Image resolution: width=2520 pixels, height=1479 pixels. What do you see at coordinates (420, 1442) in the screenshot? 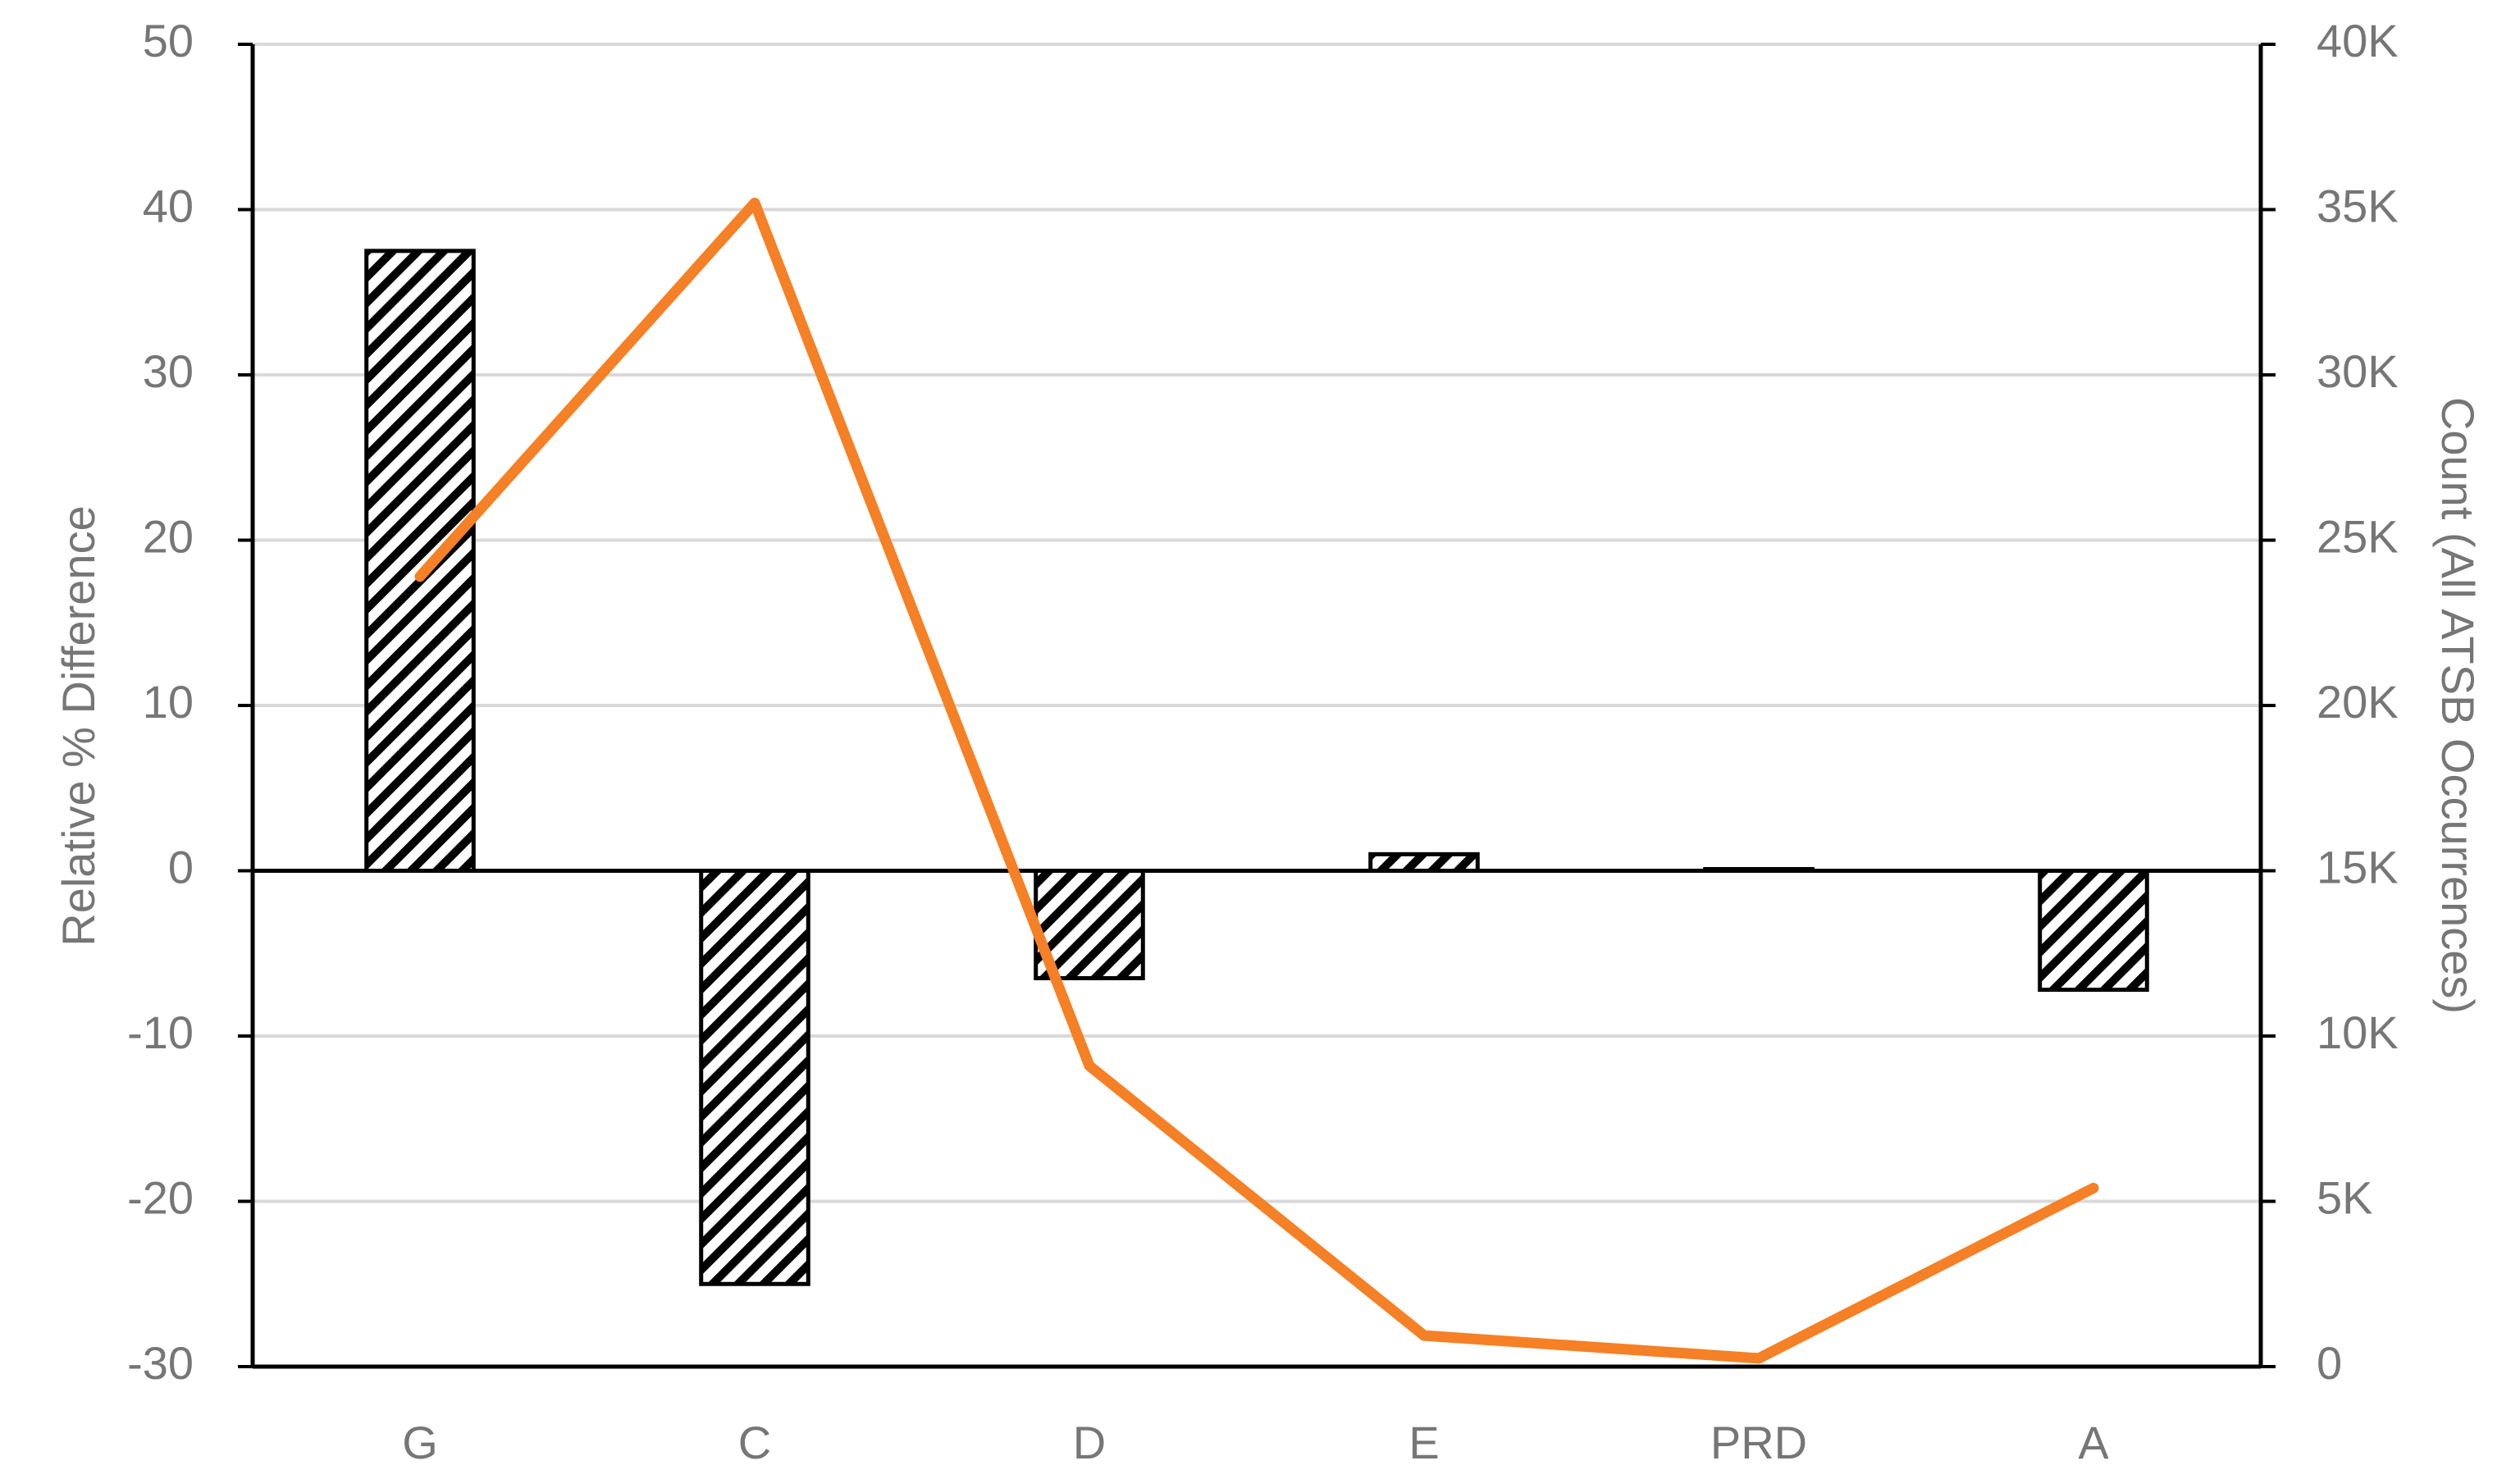
I see `x-tick-label: G` at bounding box center [420, 1442].